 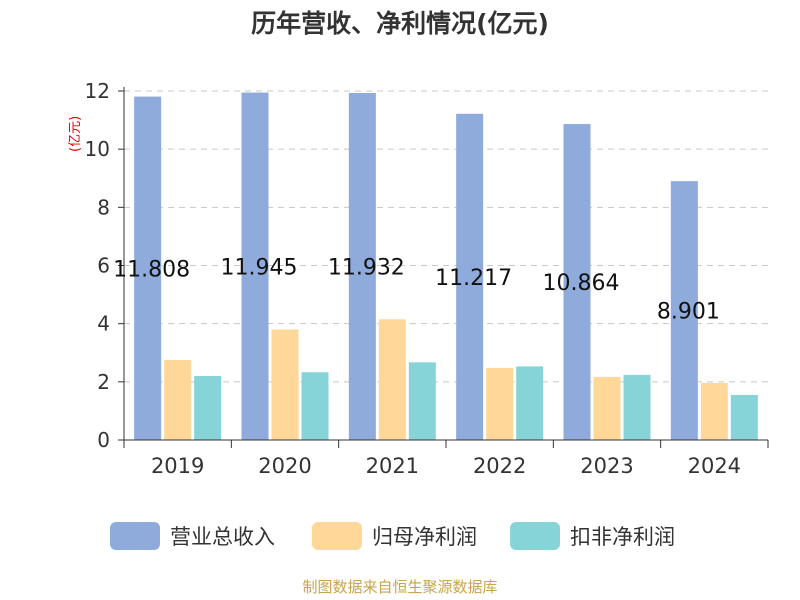 What do you see at coordinates (103, 324) in the screenshot?
I see `y-tick-label-4: 4` at bounding box center [103, 324].